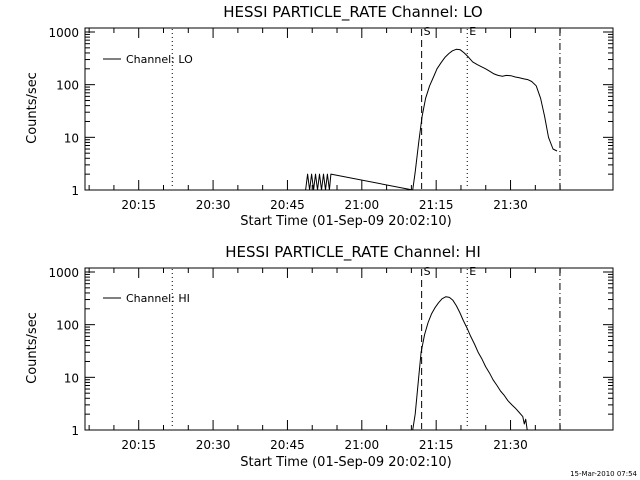  Describe the element at coordinates (603, 474) in the screenshot. I see `timestamp: 15-Mar-2010 07:54` at that location.